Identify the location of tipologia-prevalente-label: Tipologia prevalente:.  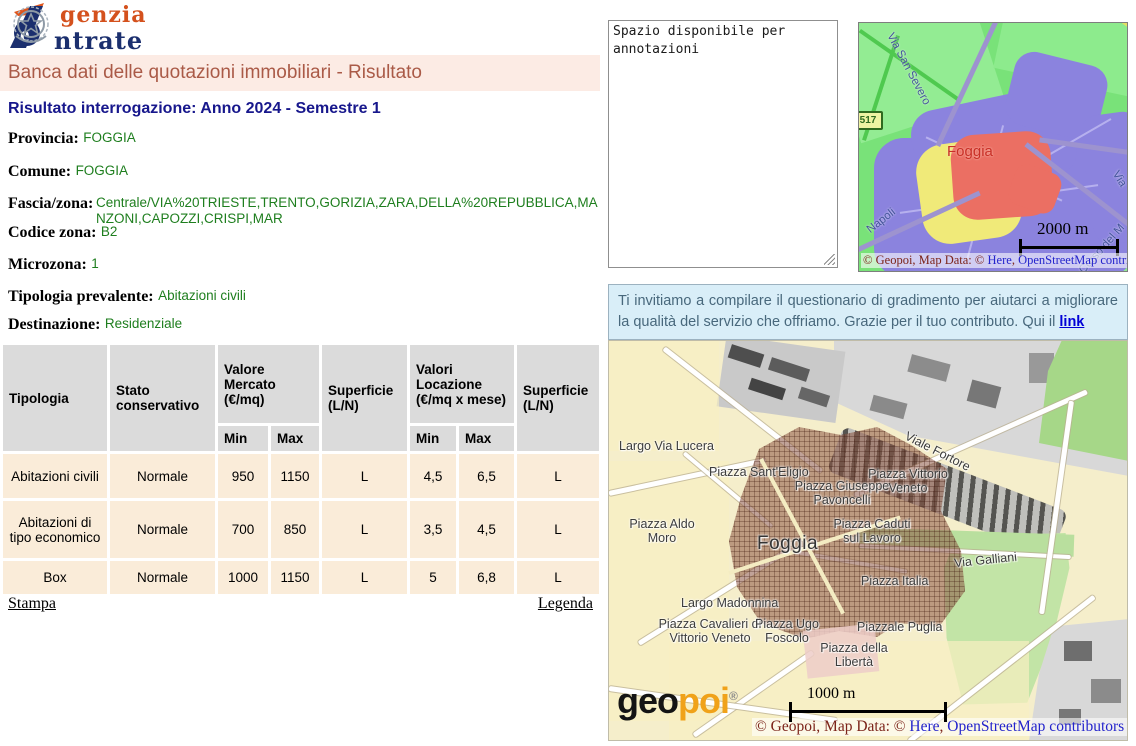
(81, 296).